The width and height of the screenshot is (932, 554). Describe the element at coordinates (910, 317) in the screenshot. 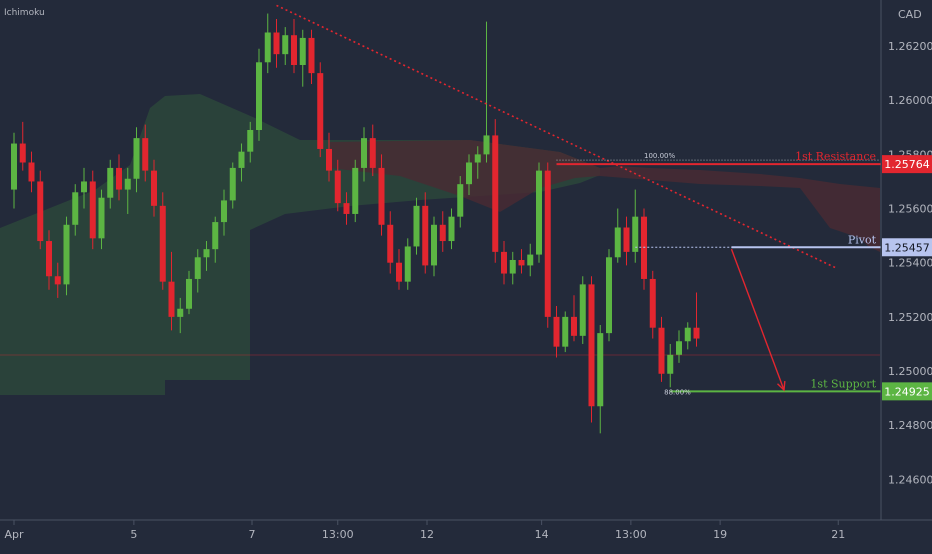

I see `y-tick-label: 1.25200` at that location.